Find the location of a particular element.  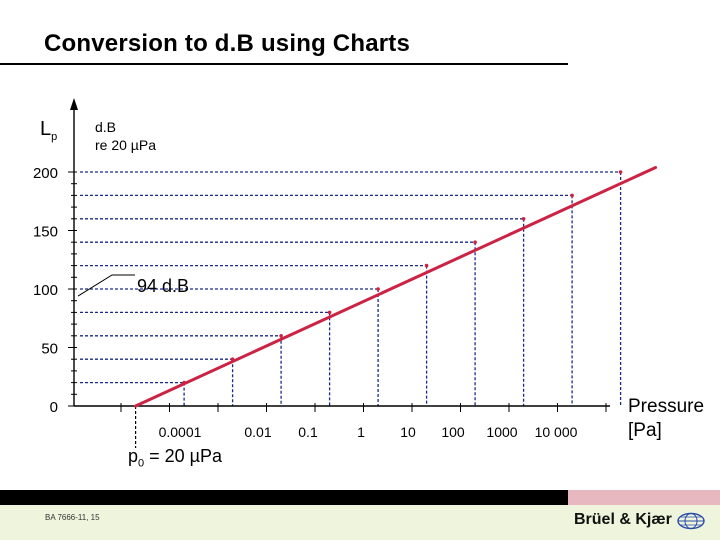

y-axis-symbol-base: L is located at coordinates (46, 129).